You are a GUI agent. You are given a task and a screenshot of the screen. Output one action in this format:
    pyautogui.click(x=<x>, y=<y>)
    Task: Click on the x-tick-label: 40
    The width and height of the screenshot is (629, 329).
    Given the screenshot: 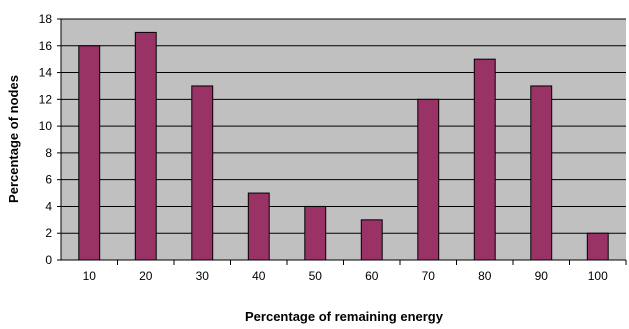 What is the action you would take?
    pyautogui.click(x=259, y=276)
    